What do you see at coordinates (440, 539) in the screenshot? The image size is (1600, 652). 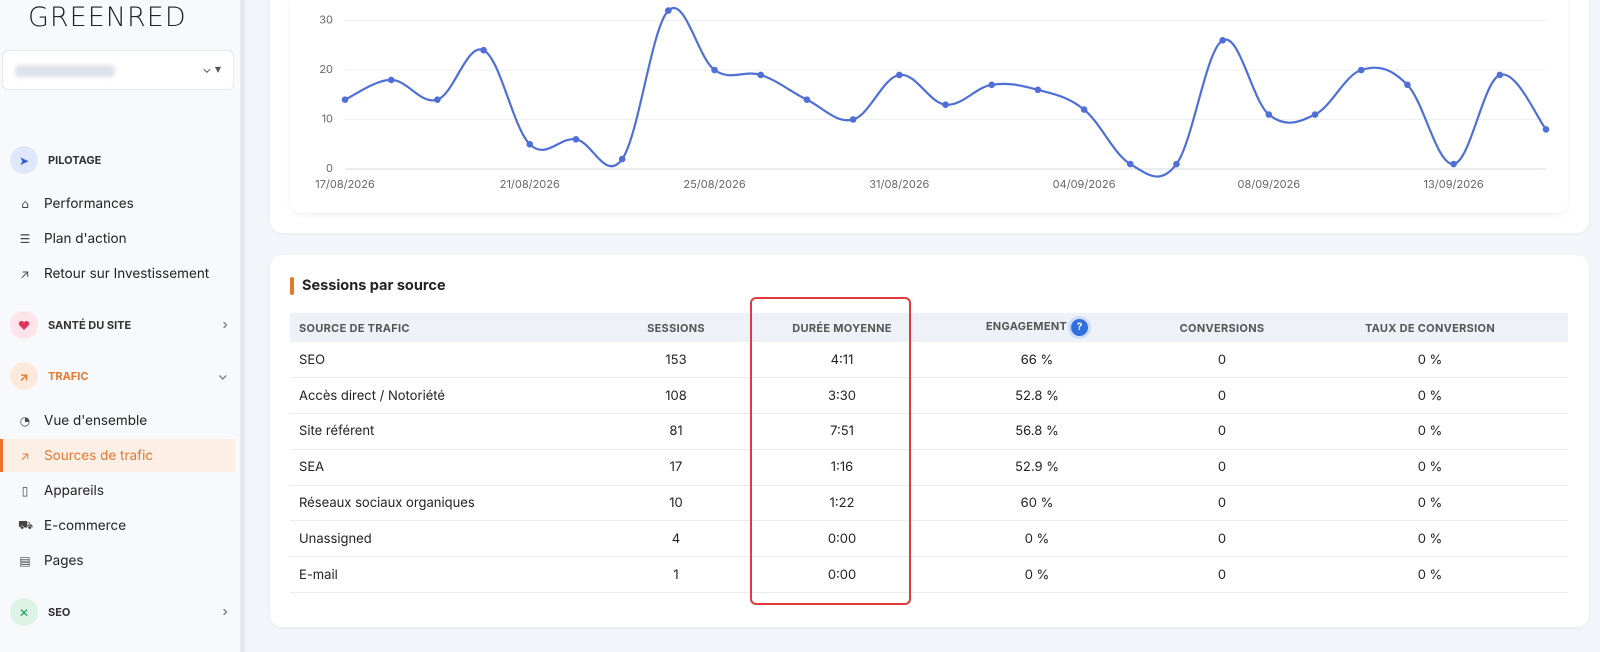 I see `table-cell: Unassigned` at bounding box center [440, 539].